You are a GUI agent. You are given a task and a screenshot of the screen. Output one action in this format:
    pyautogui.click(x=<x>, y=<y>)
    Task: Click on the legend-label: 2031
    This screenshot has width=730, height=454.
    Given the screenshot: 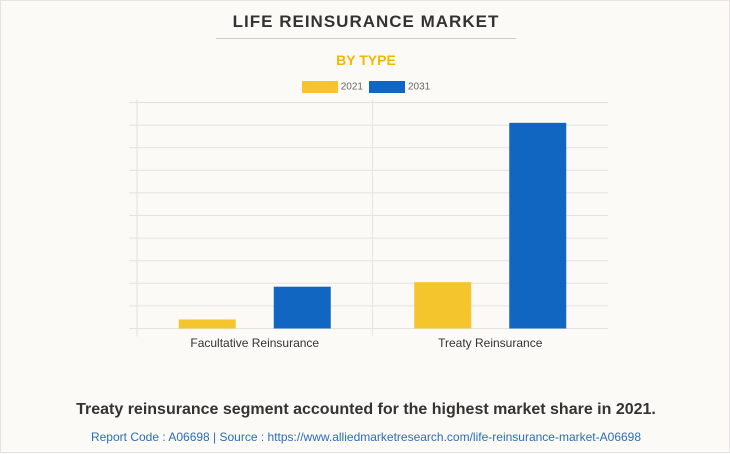 What is the action you would take?
    pyautogui.click(x=419, y=87)
    